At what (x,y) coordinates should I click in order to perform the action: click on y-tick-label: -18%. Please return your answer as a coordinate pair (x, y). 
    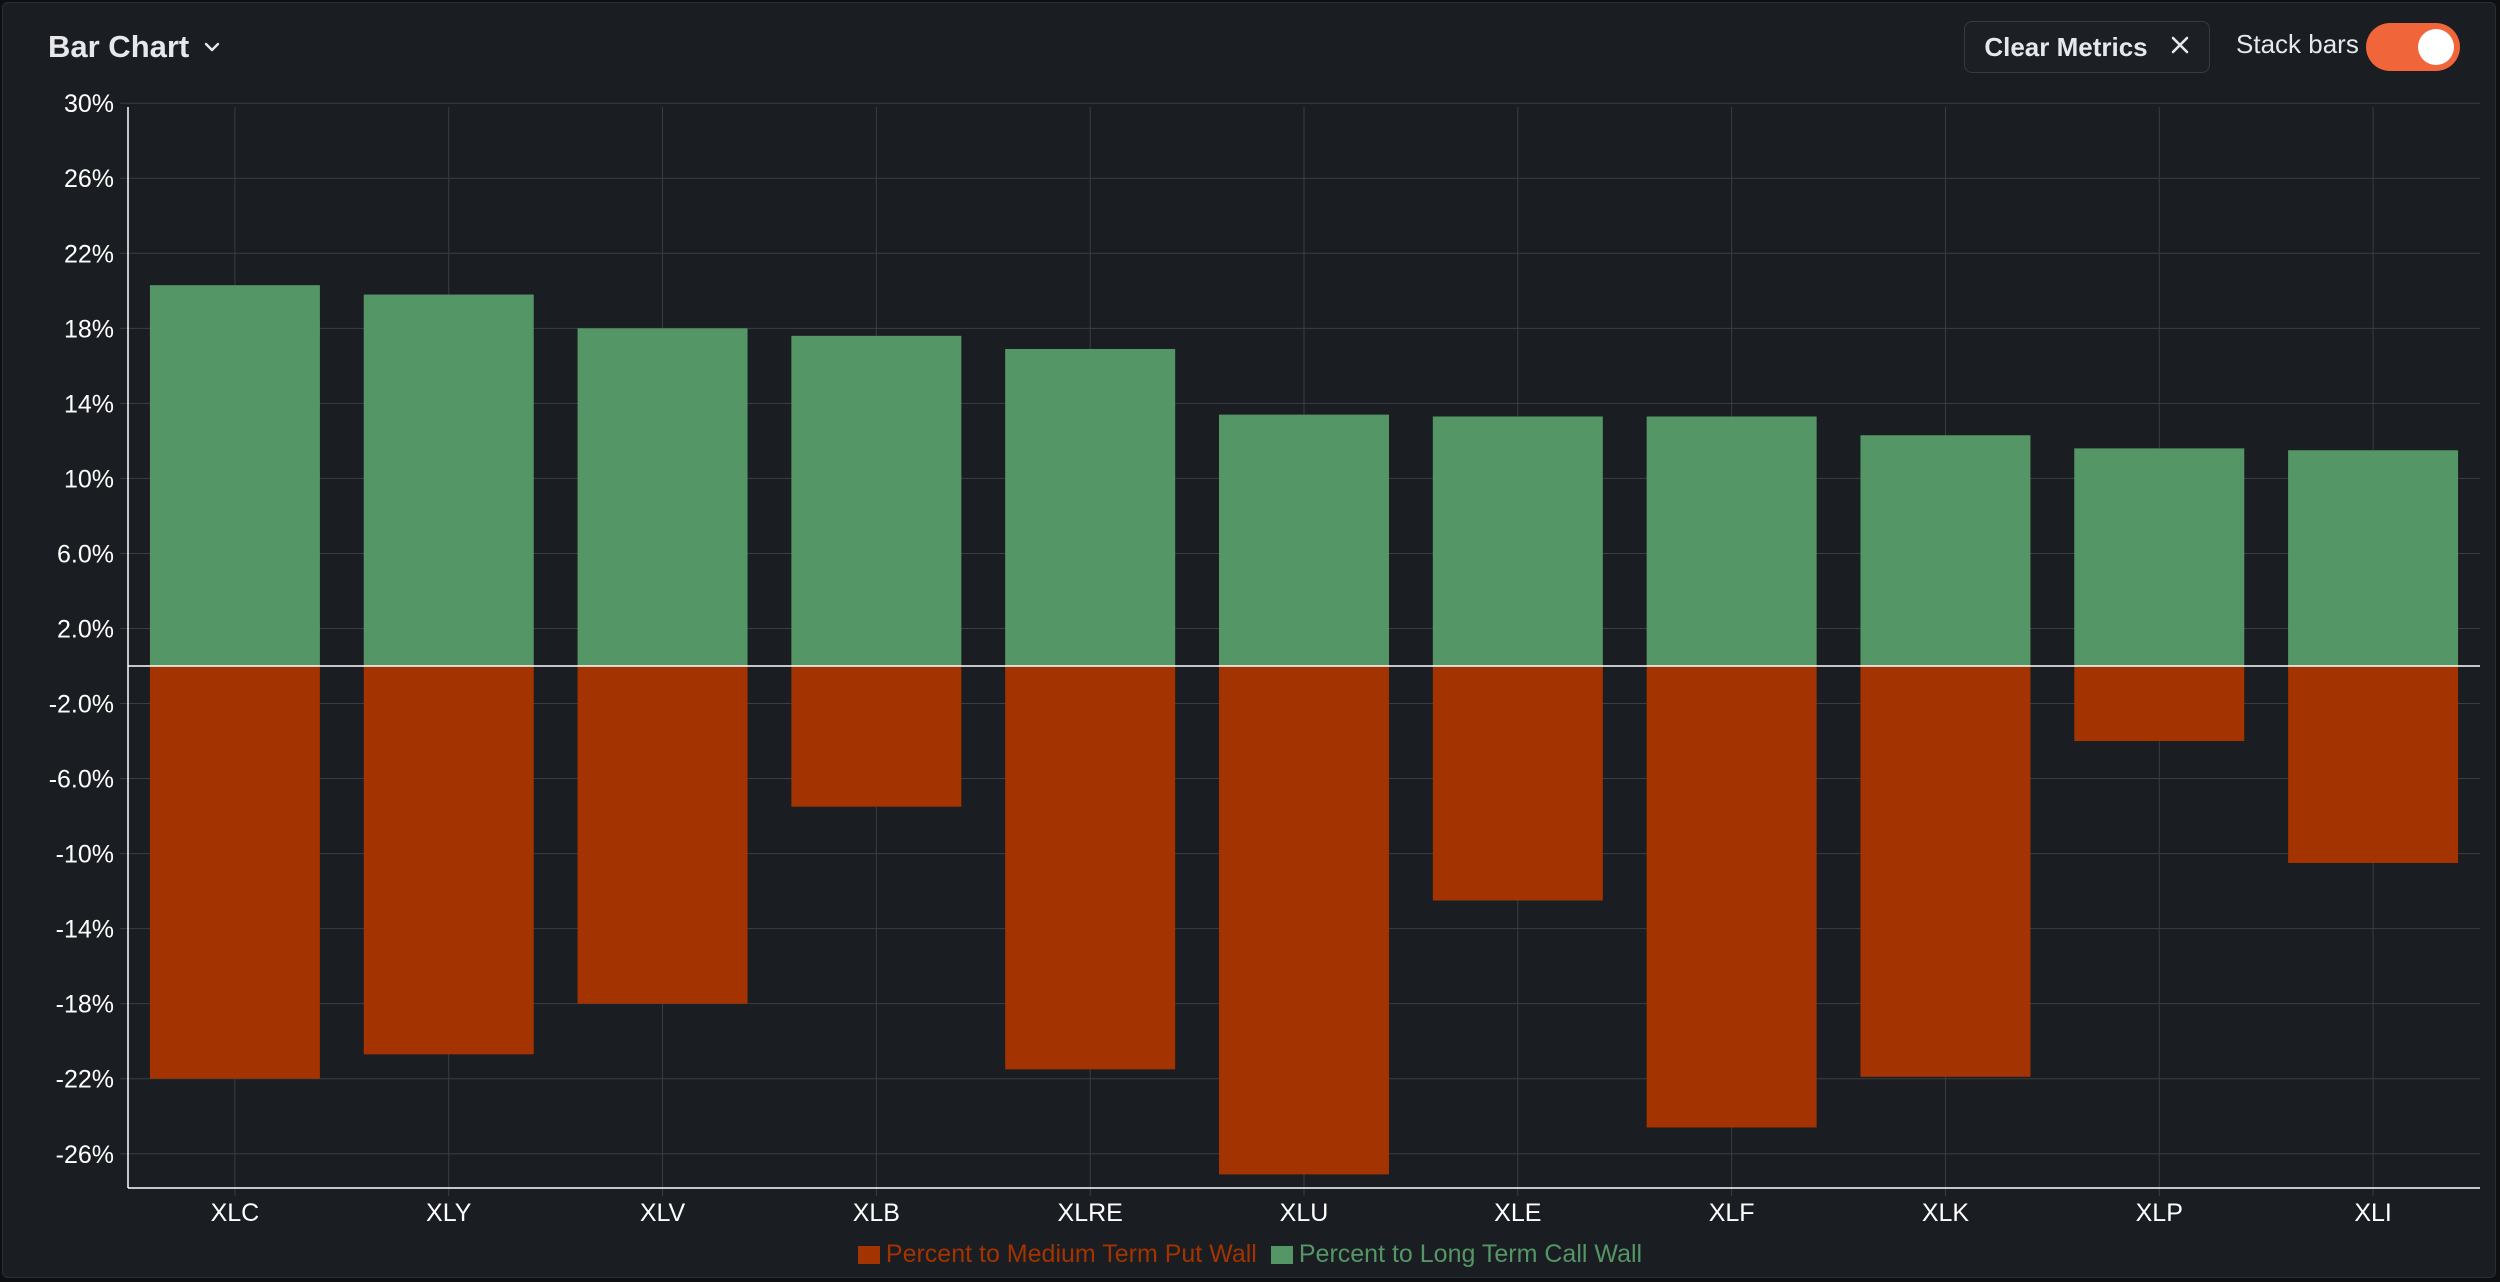
    Looking at the image, I should click on (85, 1005).